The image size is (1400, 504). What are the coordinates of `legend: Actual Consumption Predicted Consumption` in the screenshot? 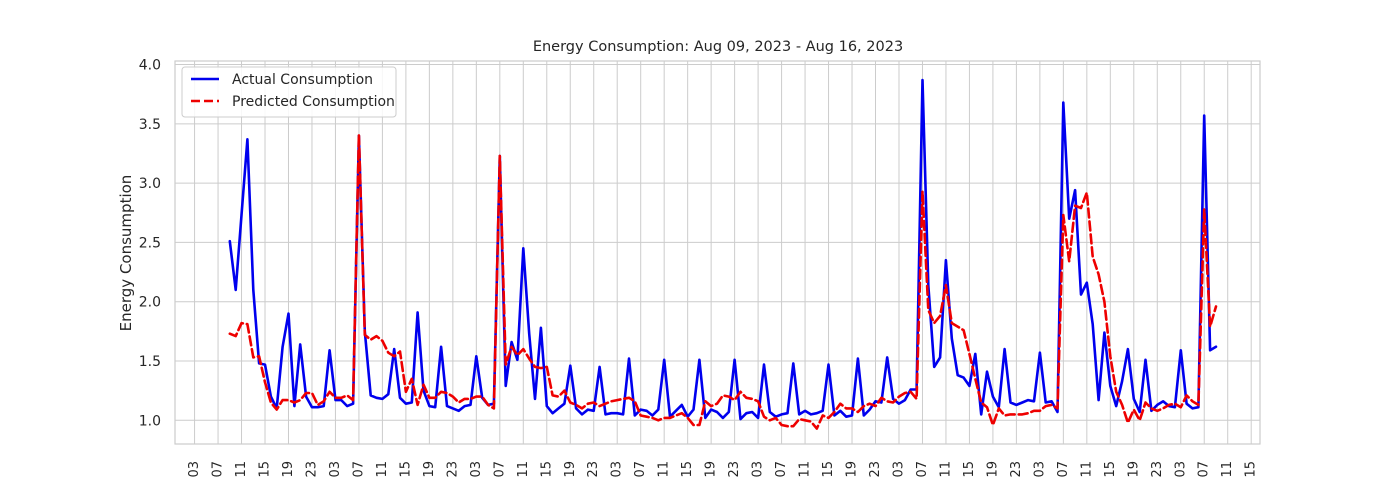 It's located at (289, 92).